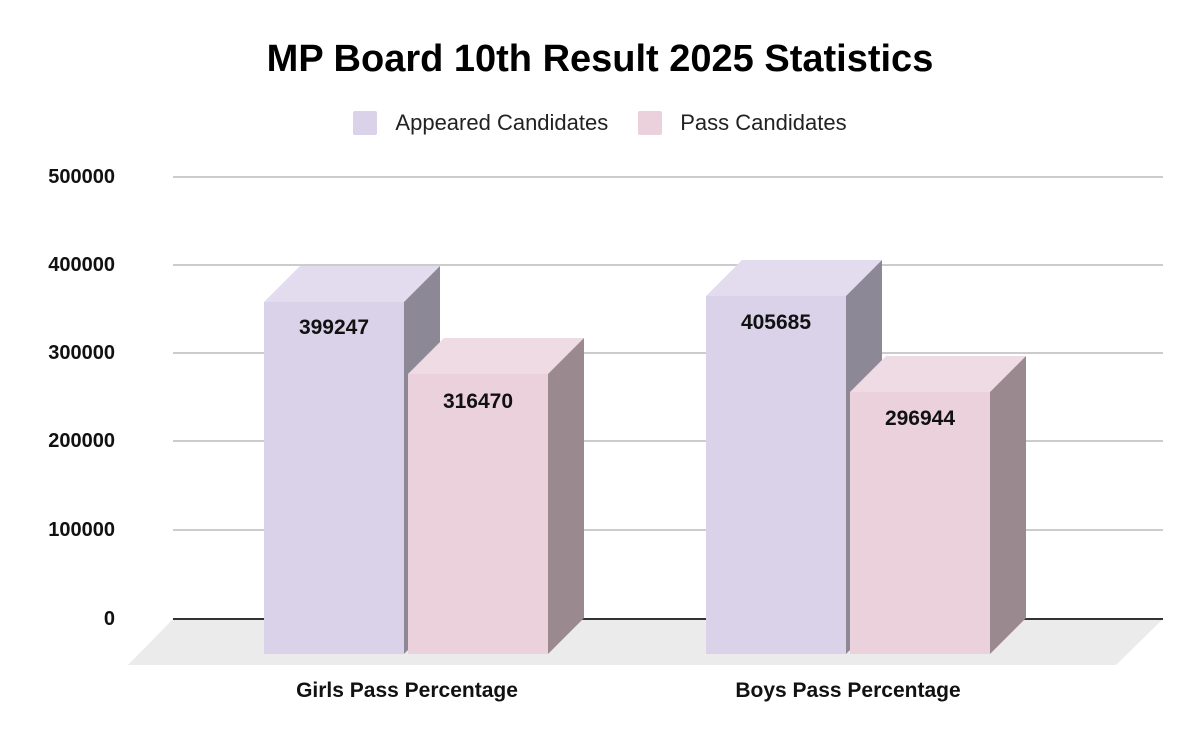 Image resolution: width=1200 pixels, height=742 pixels. What do you see at coordinates (650, 123) in the screenshot?
I see `legend-swatch-pass` at bounding box center [650, 123].